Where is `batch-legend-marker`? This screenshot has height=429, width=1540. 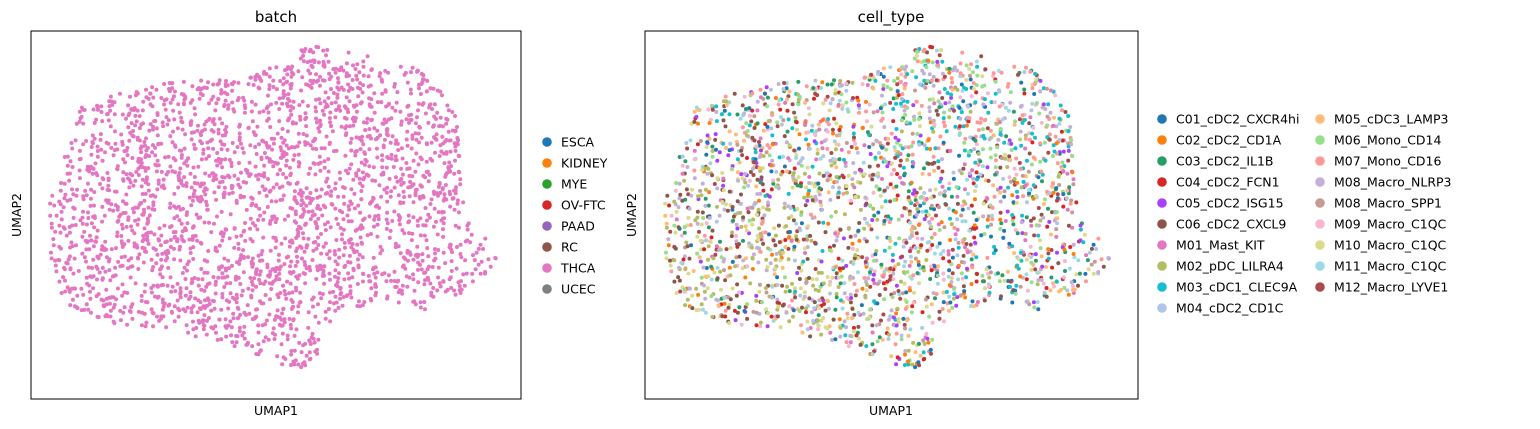 batch-legend-marker is located at coordinates (547, 205).